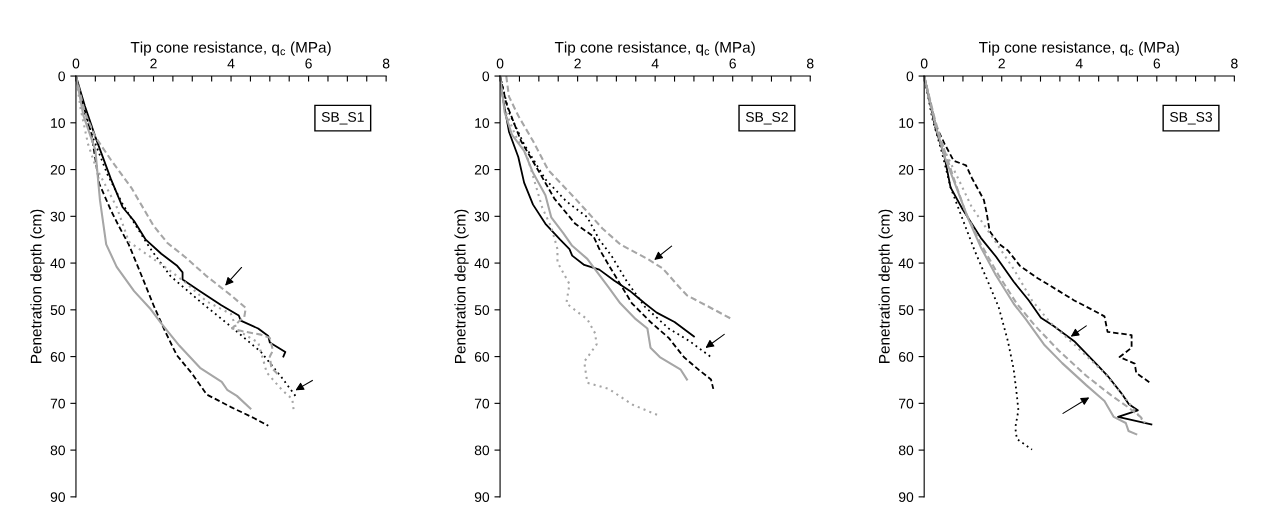 This screenshot has height=507, width=1266. Describe the element at coordinates (766, 118) in the screenshot. I see `annotation: SB_S2` at that location.